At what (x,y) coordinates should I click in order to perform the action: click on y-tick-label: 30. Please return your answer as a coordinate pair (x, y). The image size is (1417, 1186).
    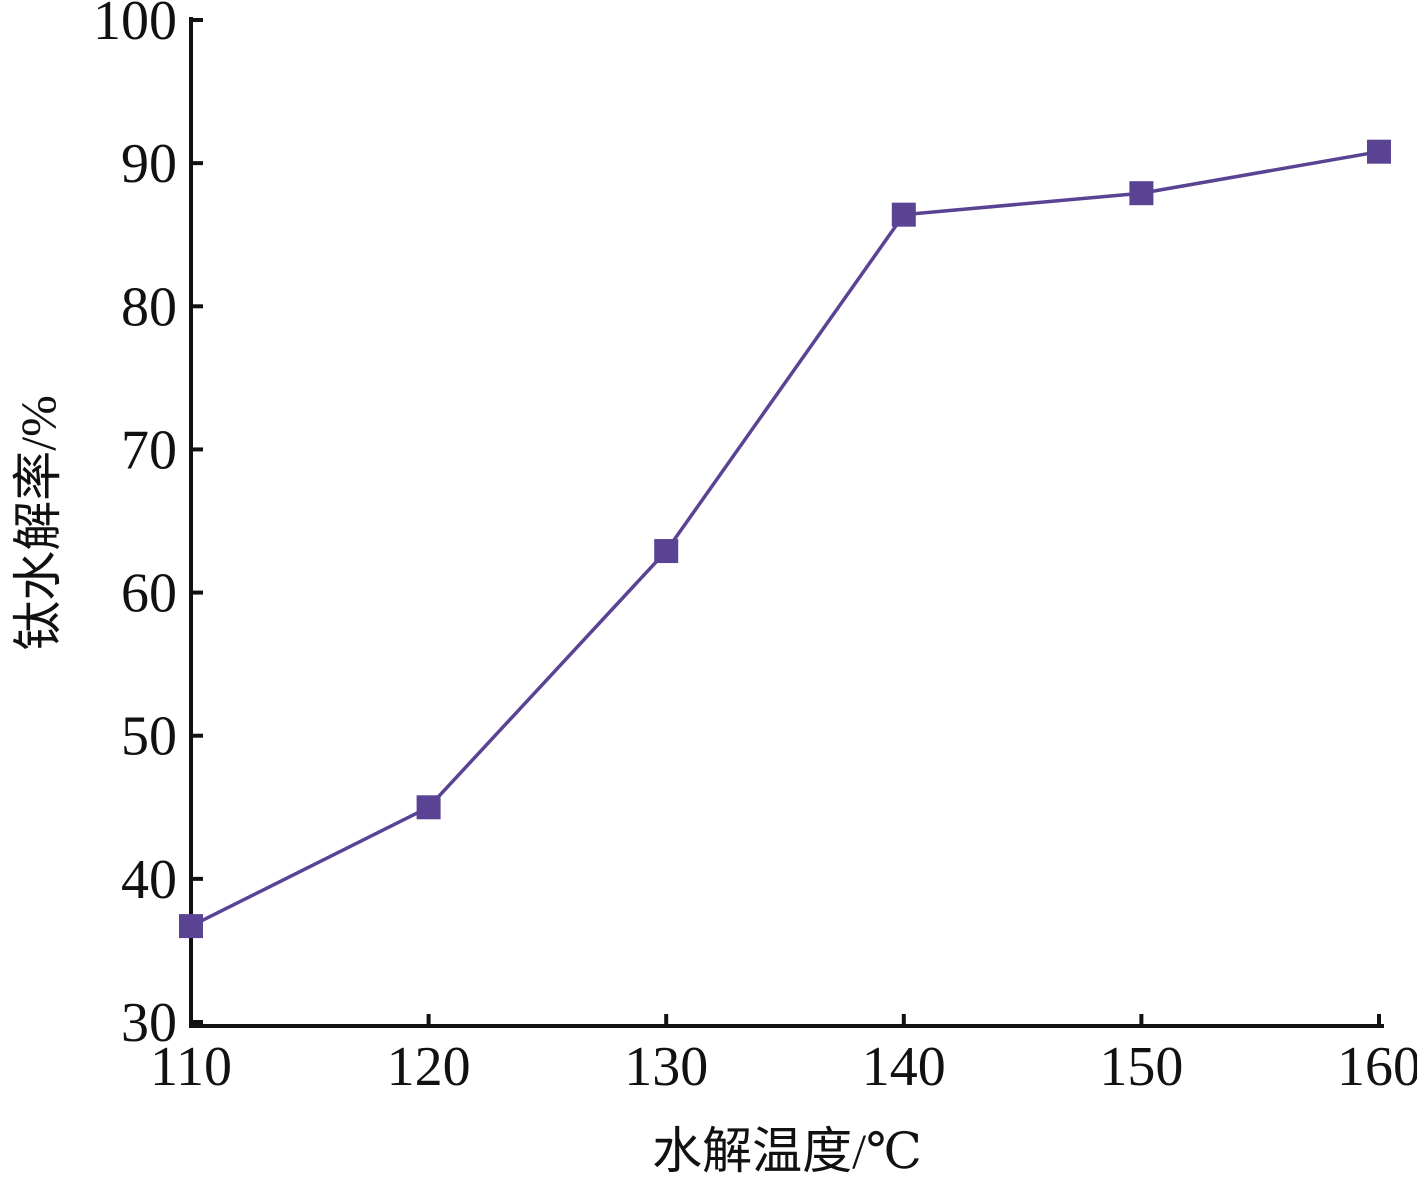
    Looking at the image, I should click on (149, 1023).